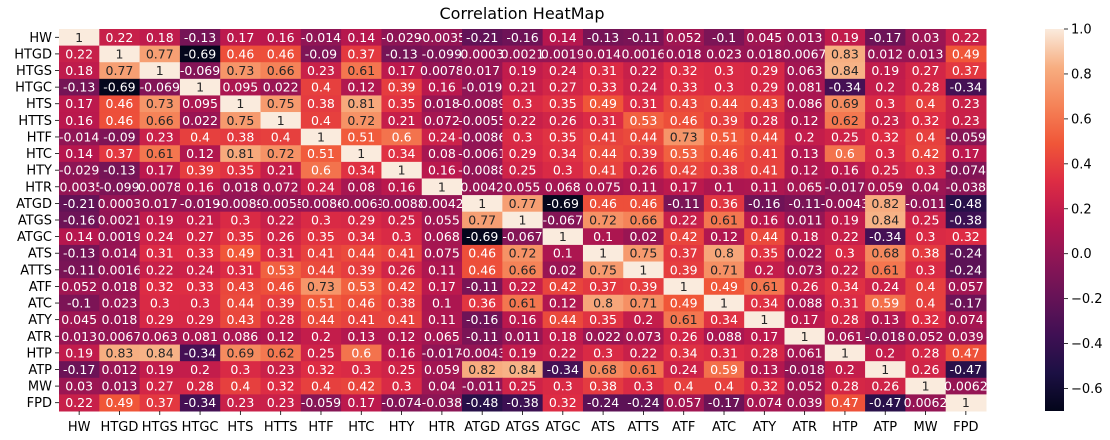 The image size is (1110, 440). Describe the element at coordinates (845, 220) in the screenshot. I see `cell-value-label: 0.19` at that location.